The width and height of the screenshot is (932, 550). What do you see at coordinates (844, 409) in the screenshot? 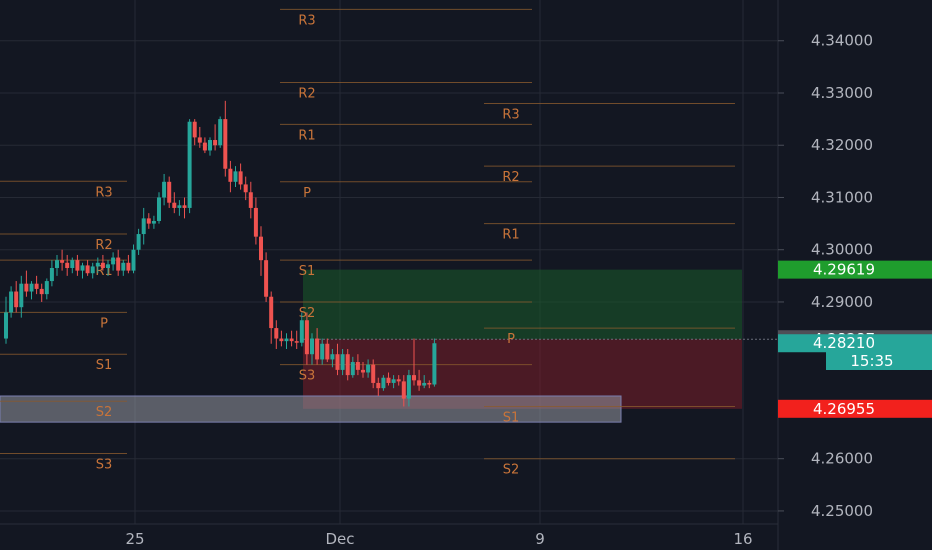
I see `price-tag-label: 4.26955` at bounding box center [844, 409].